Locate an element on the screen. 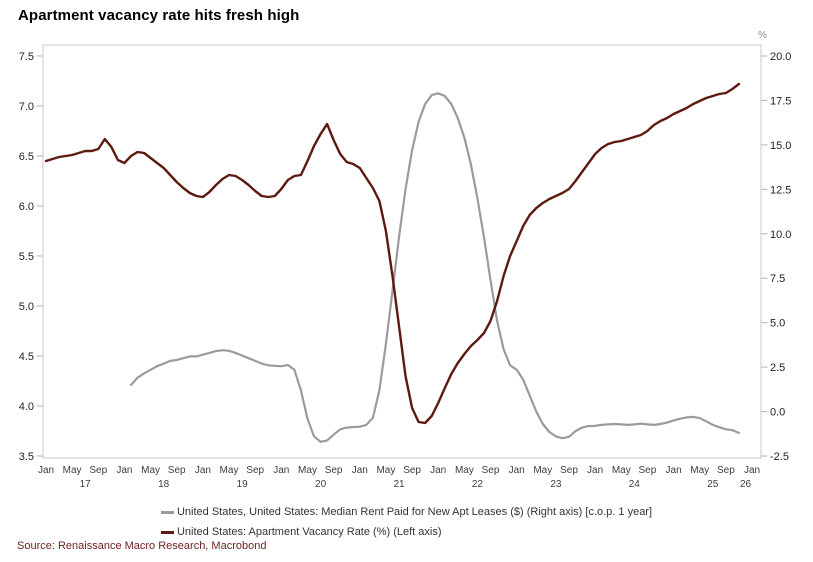 This screenshot has height=562, width=813. year-tick-label: 19 is located at coordinates (243, 484).